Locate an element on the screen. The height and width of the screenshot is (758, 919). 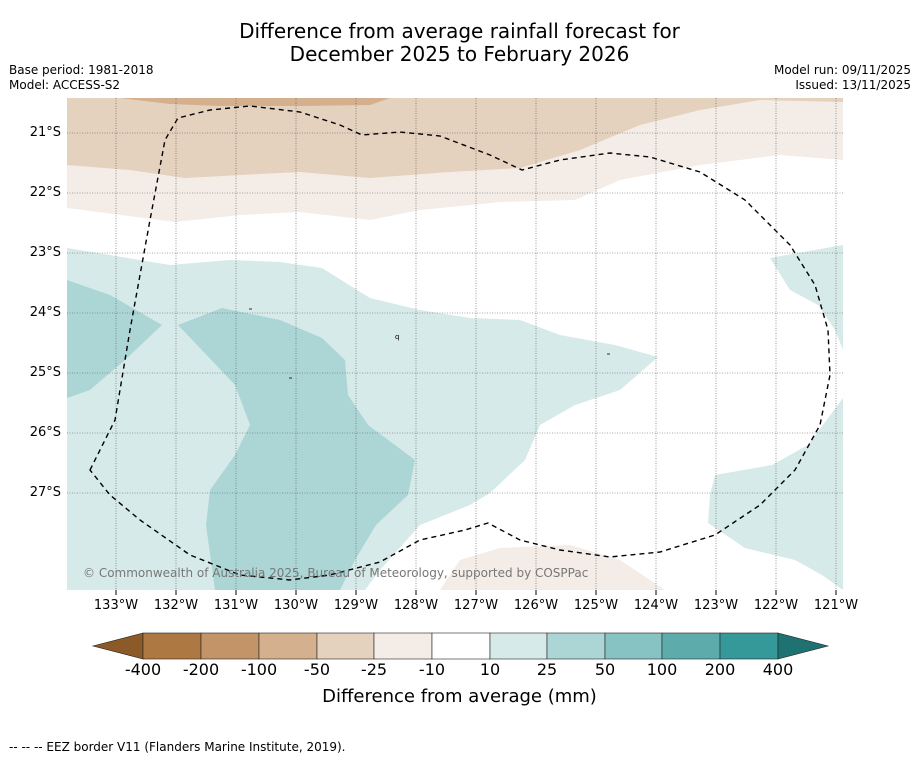
lon-label: 127°W is located at coordinates (476, 605).